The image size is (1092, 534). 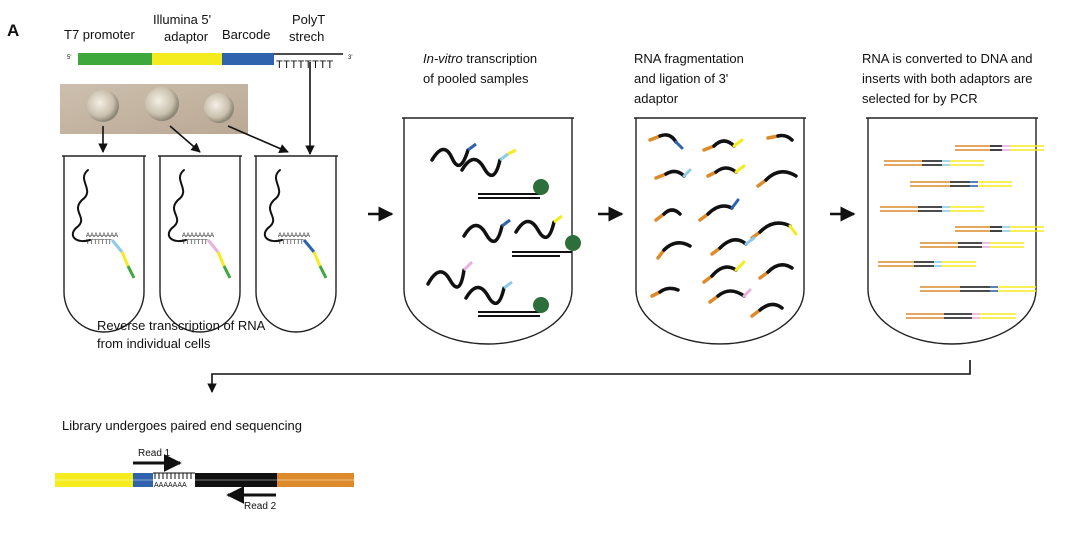 I want to click on cell-to-tube-arrows, so click(x=206, y=108).